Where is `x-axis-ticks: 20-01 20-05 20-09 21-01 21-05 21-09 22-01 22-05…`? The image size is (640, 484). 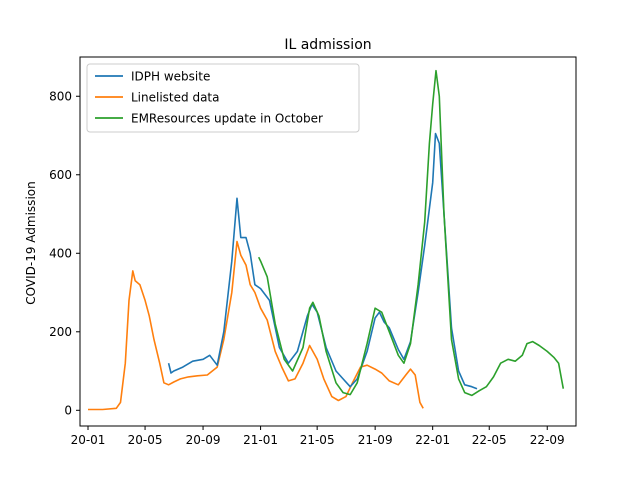
x-axis-ticks: 20-01 20-05 20-09 21-01 21-05 21-09 22-01 22-05… is located at coordinates (318, 436).